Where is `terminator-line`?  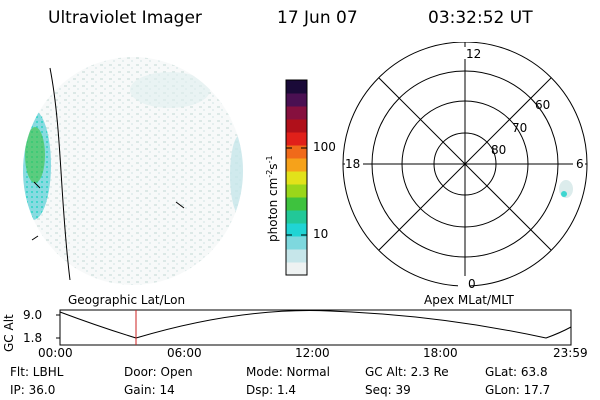
terminator-line is located at coordinates (60, 174).